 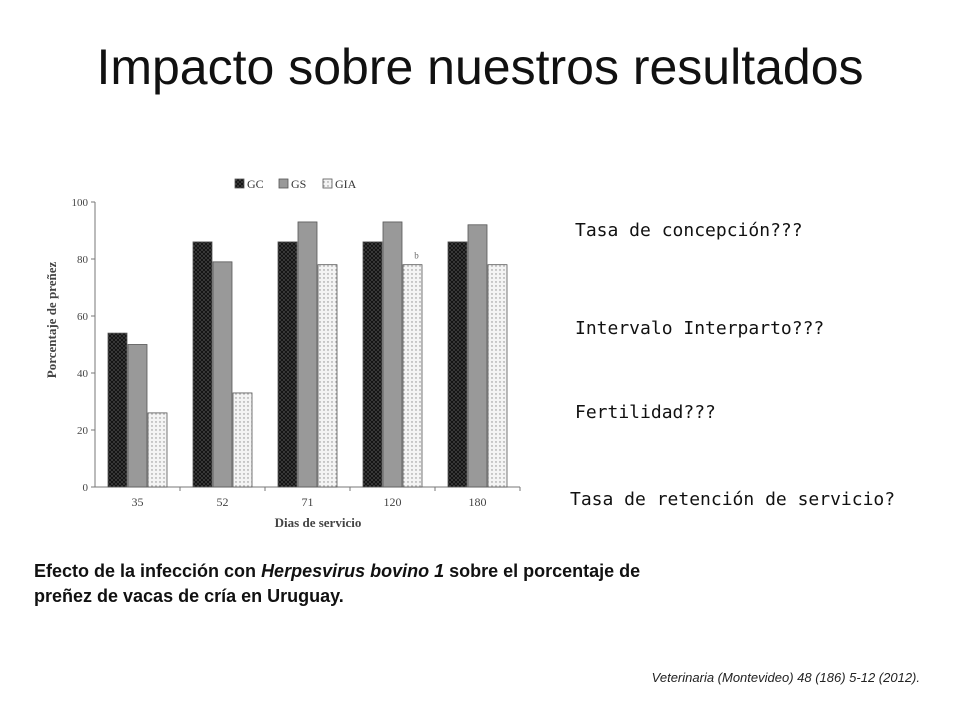 What do you see at coordinates (393, 502) in the screenshot?
I see `x-tick-label: 120` at bounding box center [393, 502].